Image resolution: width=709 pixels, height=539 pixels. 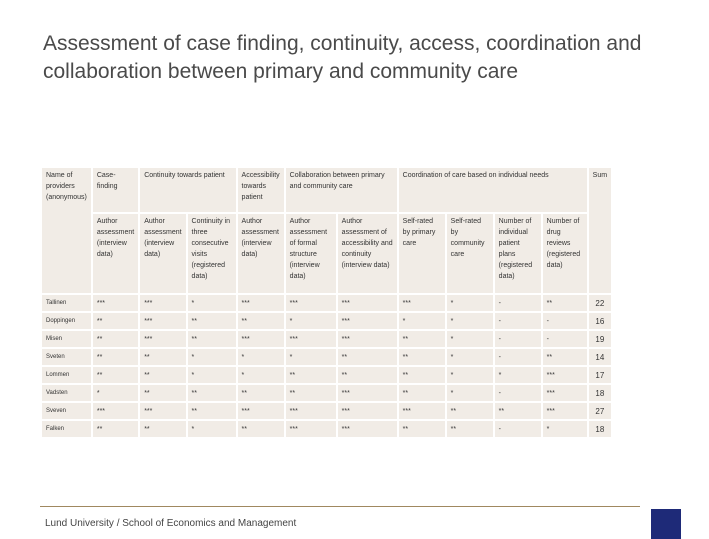 I want to click on sum-cell: 22, so click(x=600, y=303).